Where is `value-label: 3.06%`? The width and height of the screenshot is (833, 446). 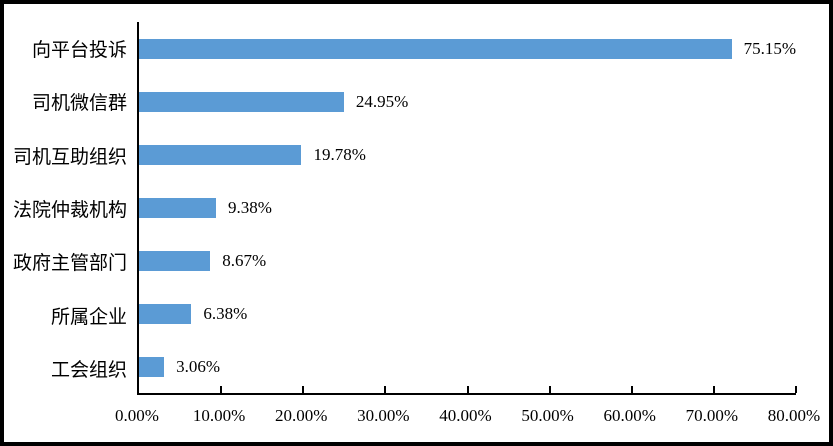 value-label: 3.06% is located at coordinates (198, 366).